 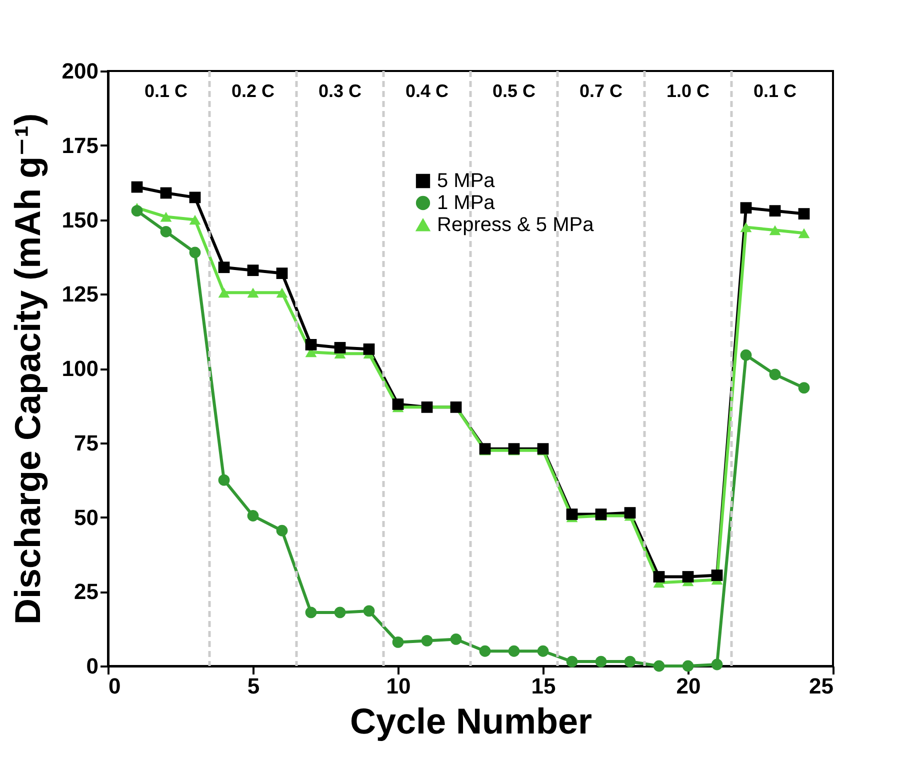 I want to click on x-tick-label: 15, so click(x=543, y=686).